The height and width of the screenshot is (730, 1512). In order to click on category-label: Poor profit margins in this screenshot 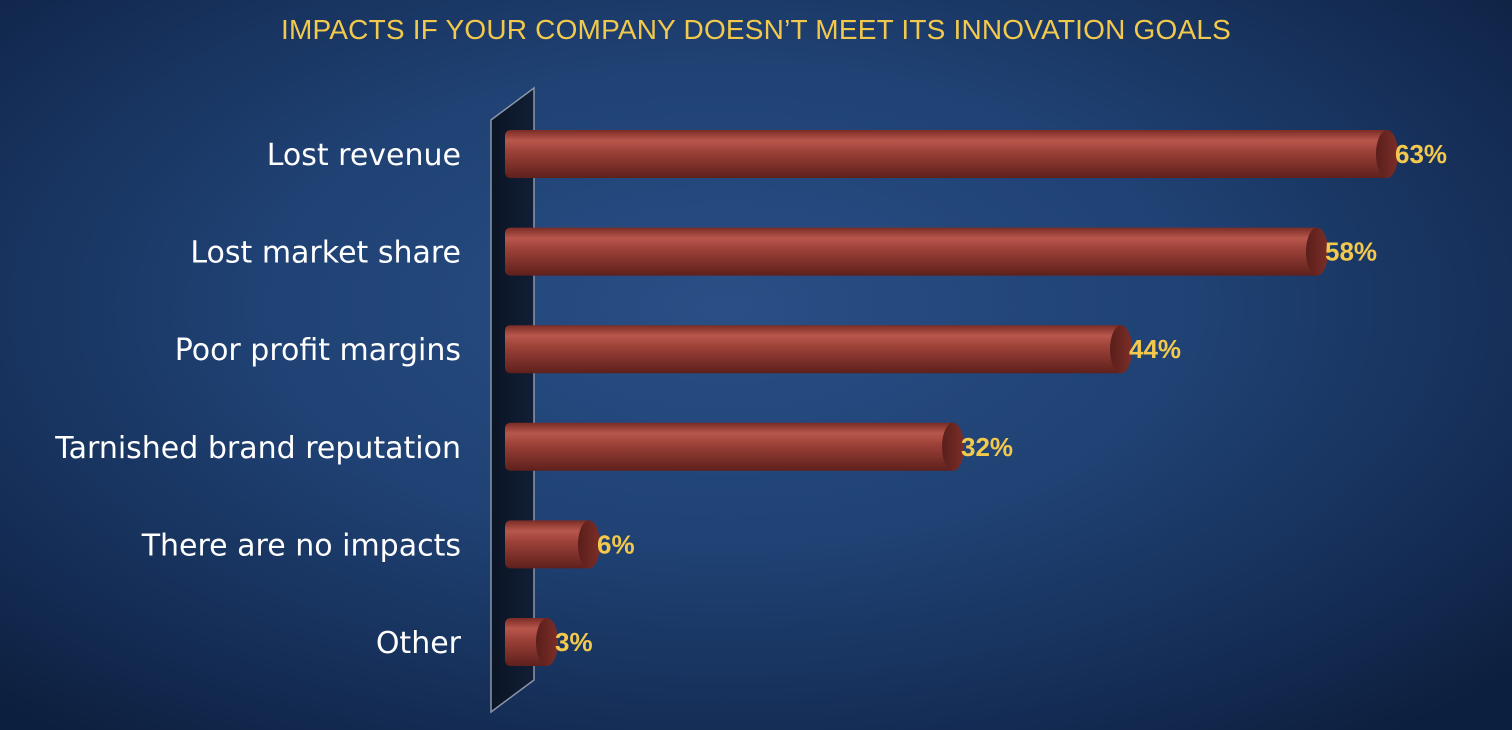, I will do `click(318, 350)`.